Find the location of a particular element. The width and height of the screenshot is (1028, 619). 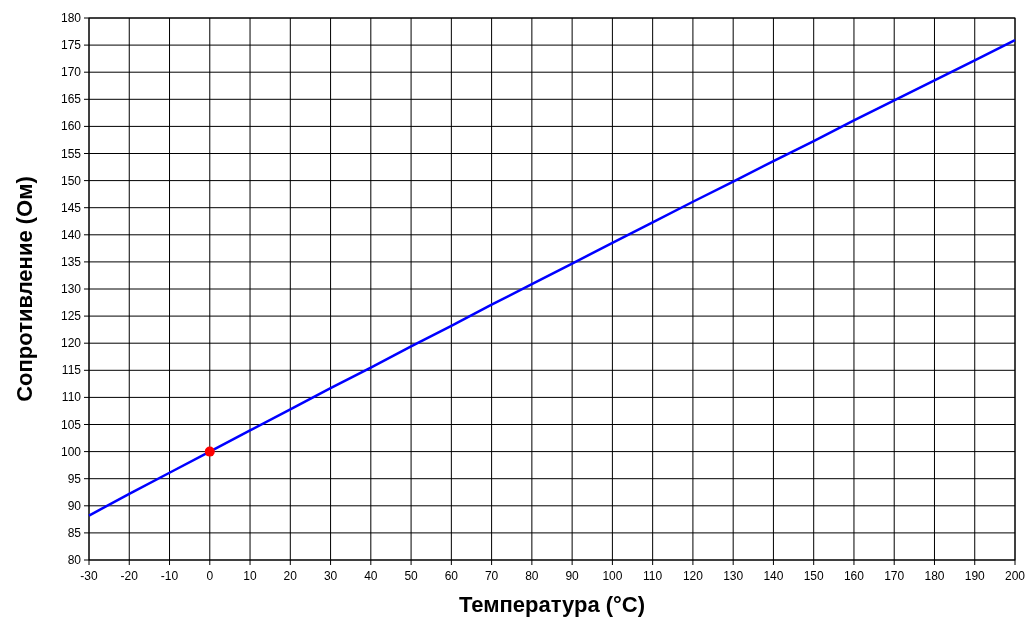

x-tick-label: 40 is located at coordinates (371, 576).